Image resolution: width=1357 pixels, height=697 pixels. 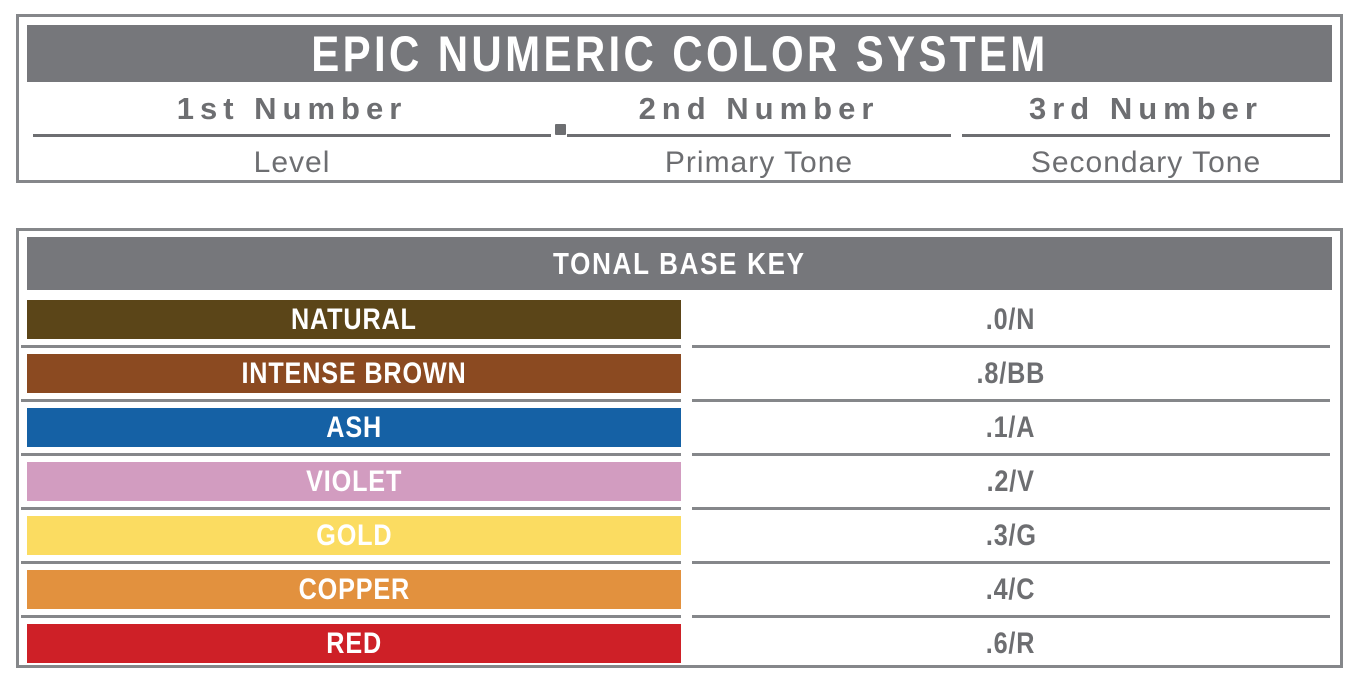 What do you see at coordinates (292, 108) in the screenshot?
I see `first-number-label: 1st Number` at bounding box center [292, 108].